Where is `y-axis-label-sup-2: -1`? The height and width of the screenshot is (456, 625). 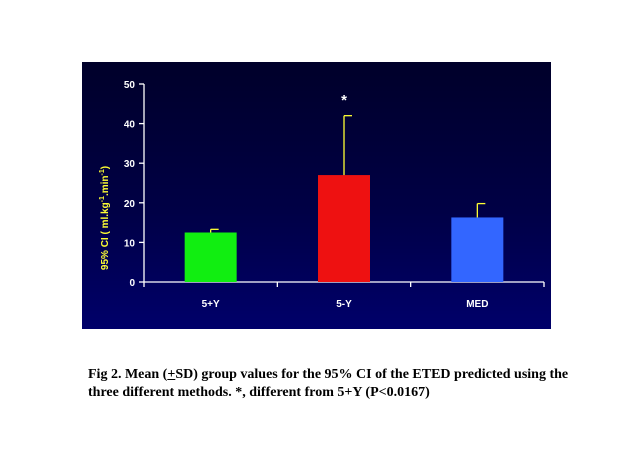
y-axis-label-sup-2: -1 is located at coordinates (102, 172).